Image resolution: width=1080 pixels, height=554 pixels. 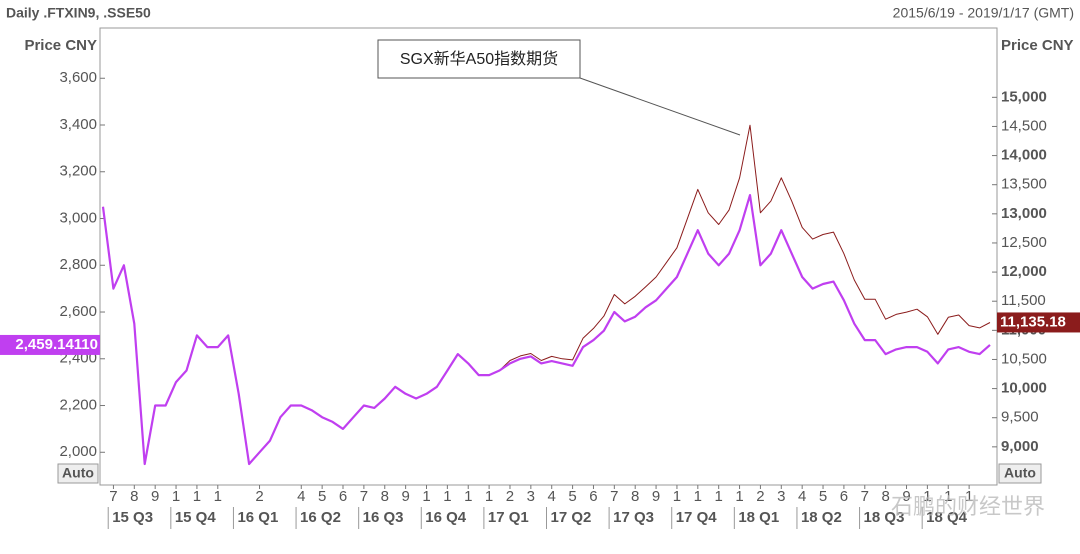 I want to click on y-tick-label: 2,200, so click(x=78, y=404).